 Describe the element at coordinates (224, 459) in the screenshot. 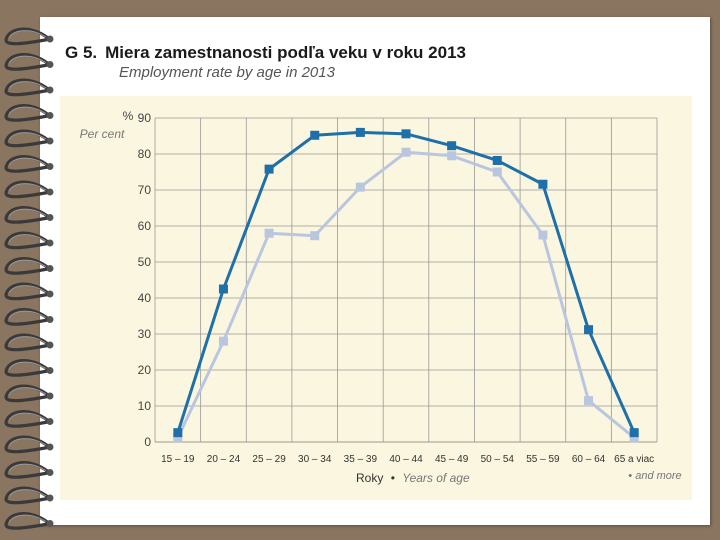

I see `x-tick-label: 20 – 24` at that location.